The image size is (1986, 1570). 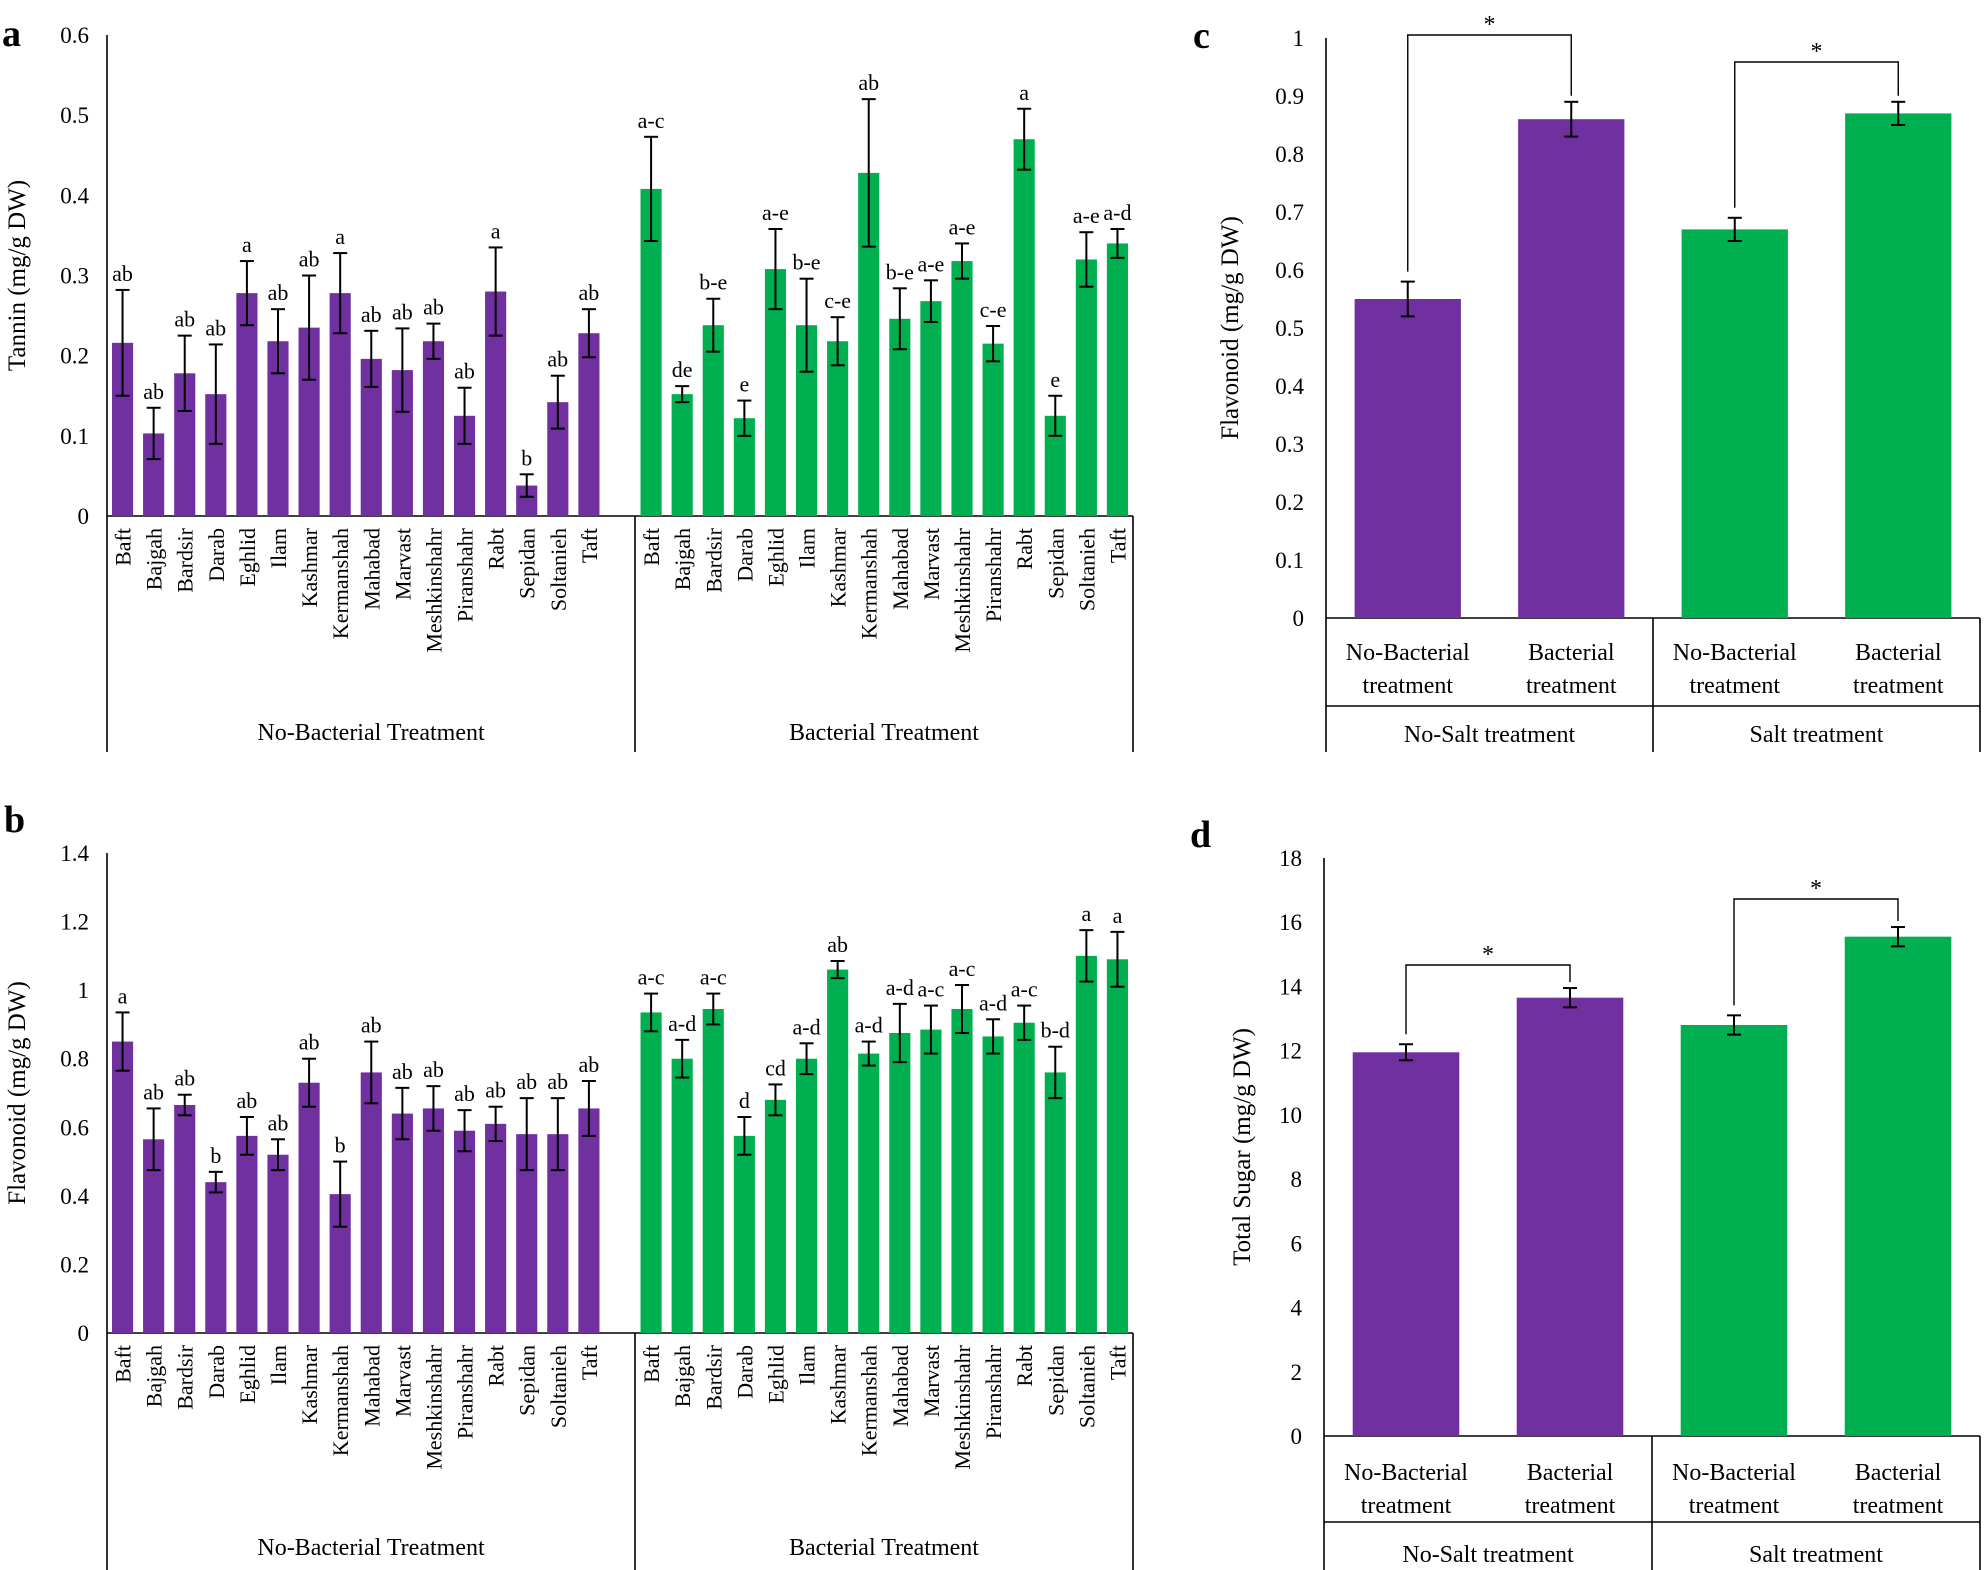 What do you see at coordinates (884, 1548) in the screenshot?
I see `panel-b-group-label: Bacterial Treatment` at bounding box center [884, 1548].